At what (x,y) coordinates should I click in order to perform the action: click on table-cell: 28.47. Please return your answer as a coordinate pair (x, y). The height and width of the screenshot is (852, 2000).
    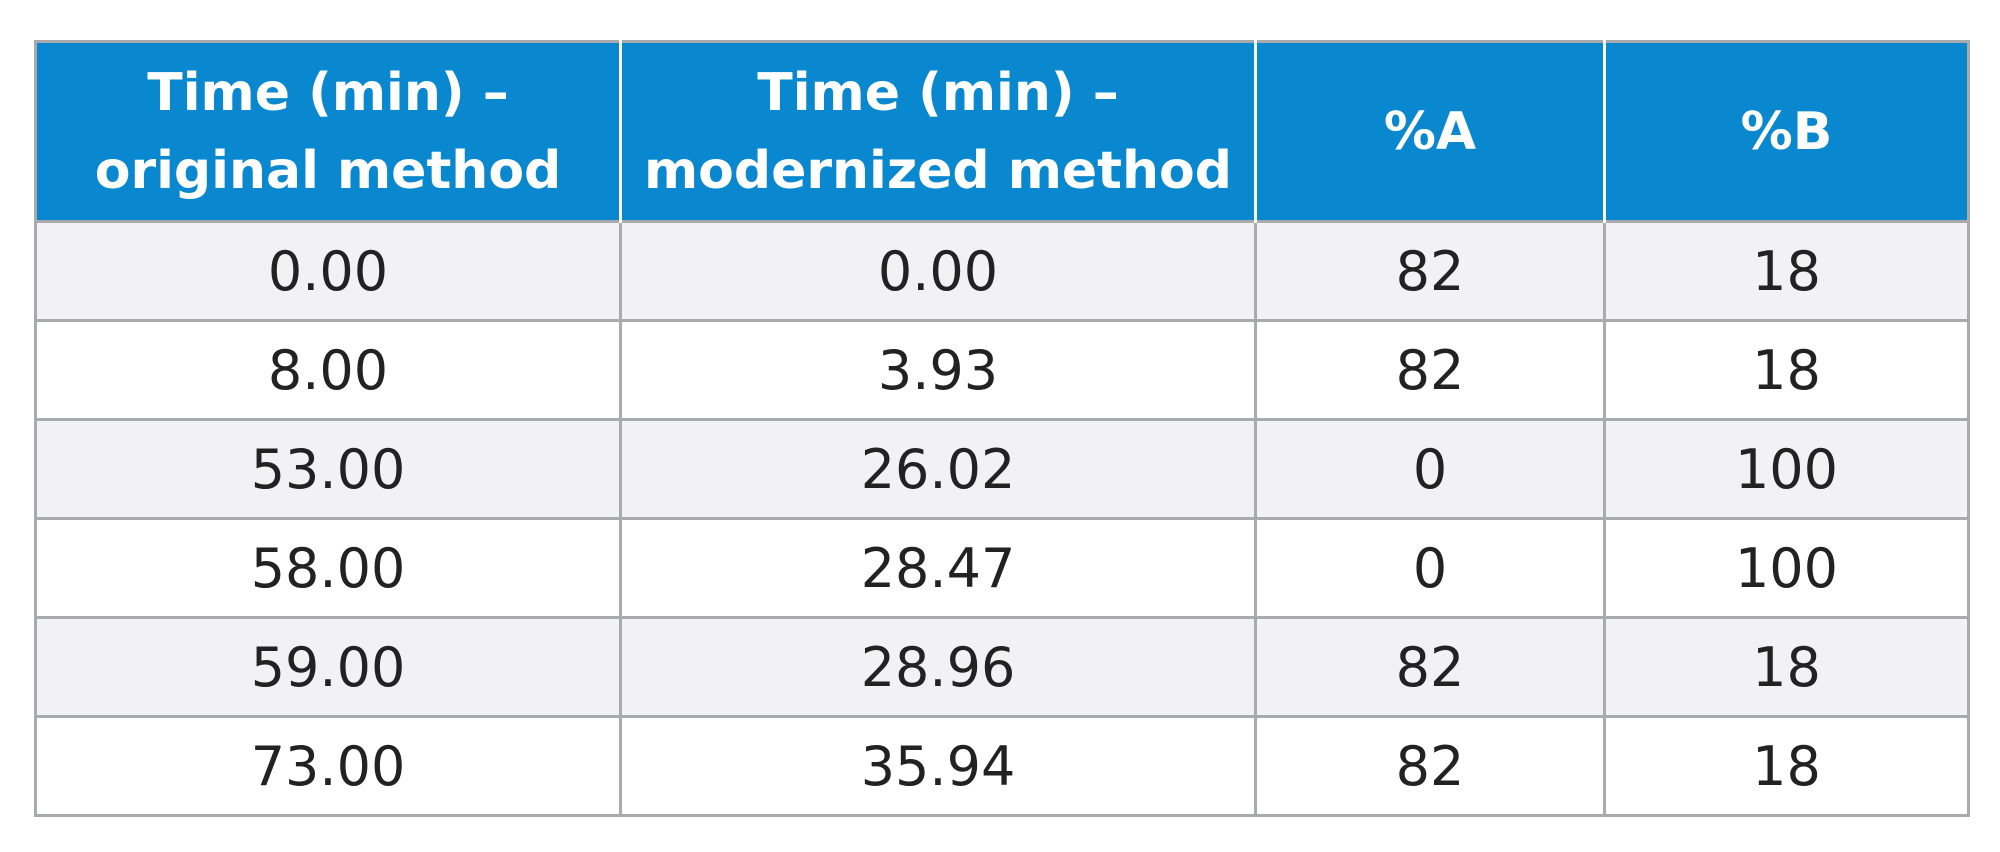
    Looking at the image, I should click on (938, 568).